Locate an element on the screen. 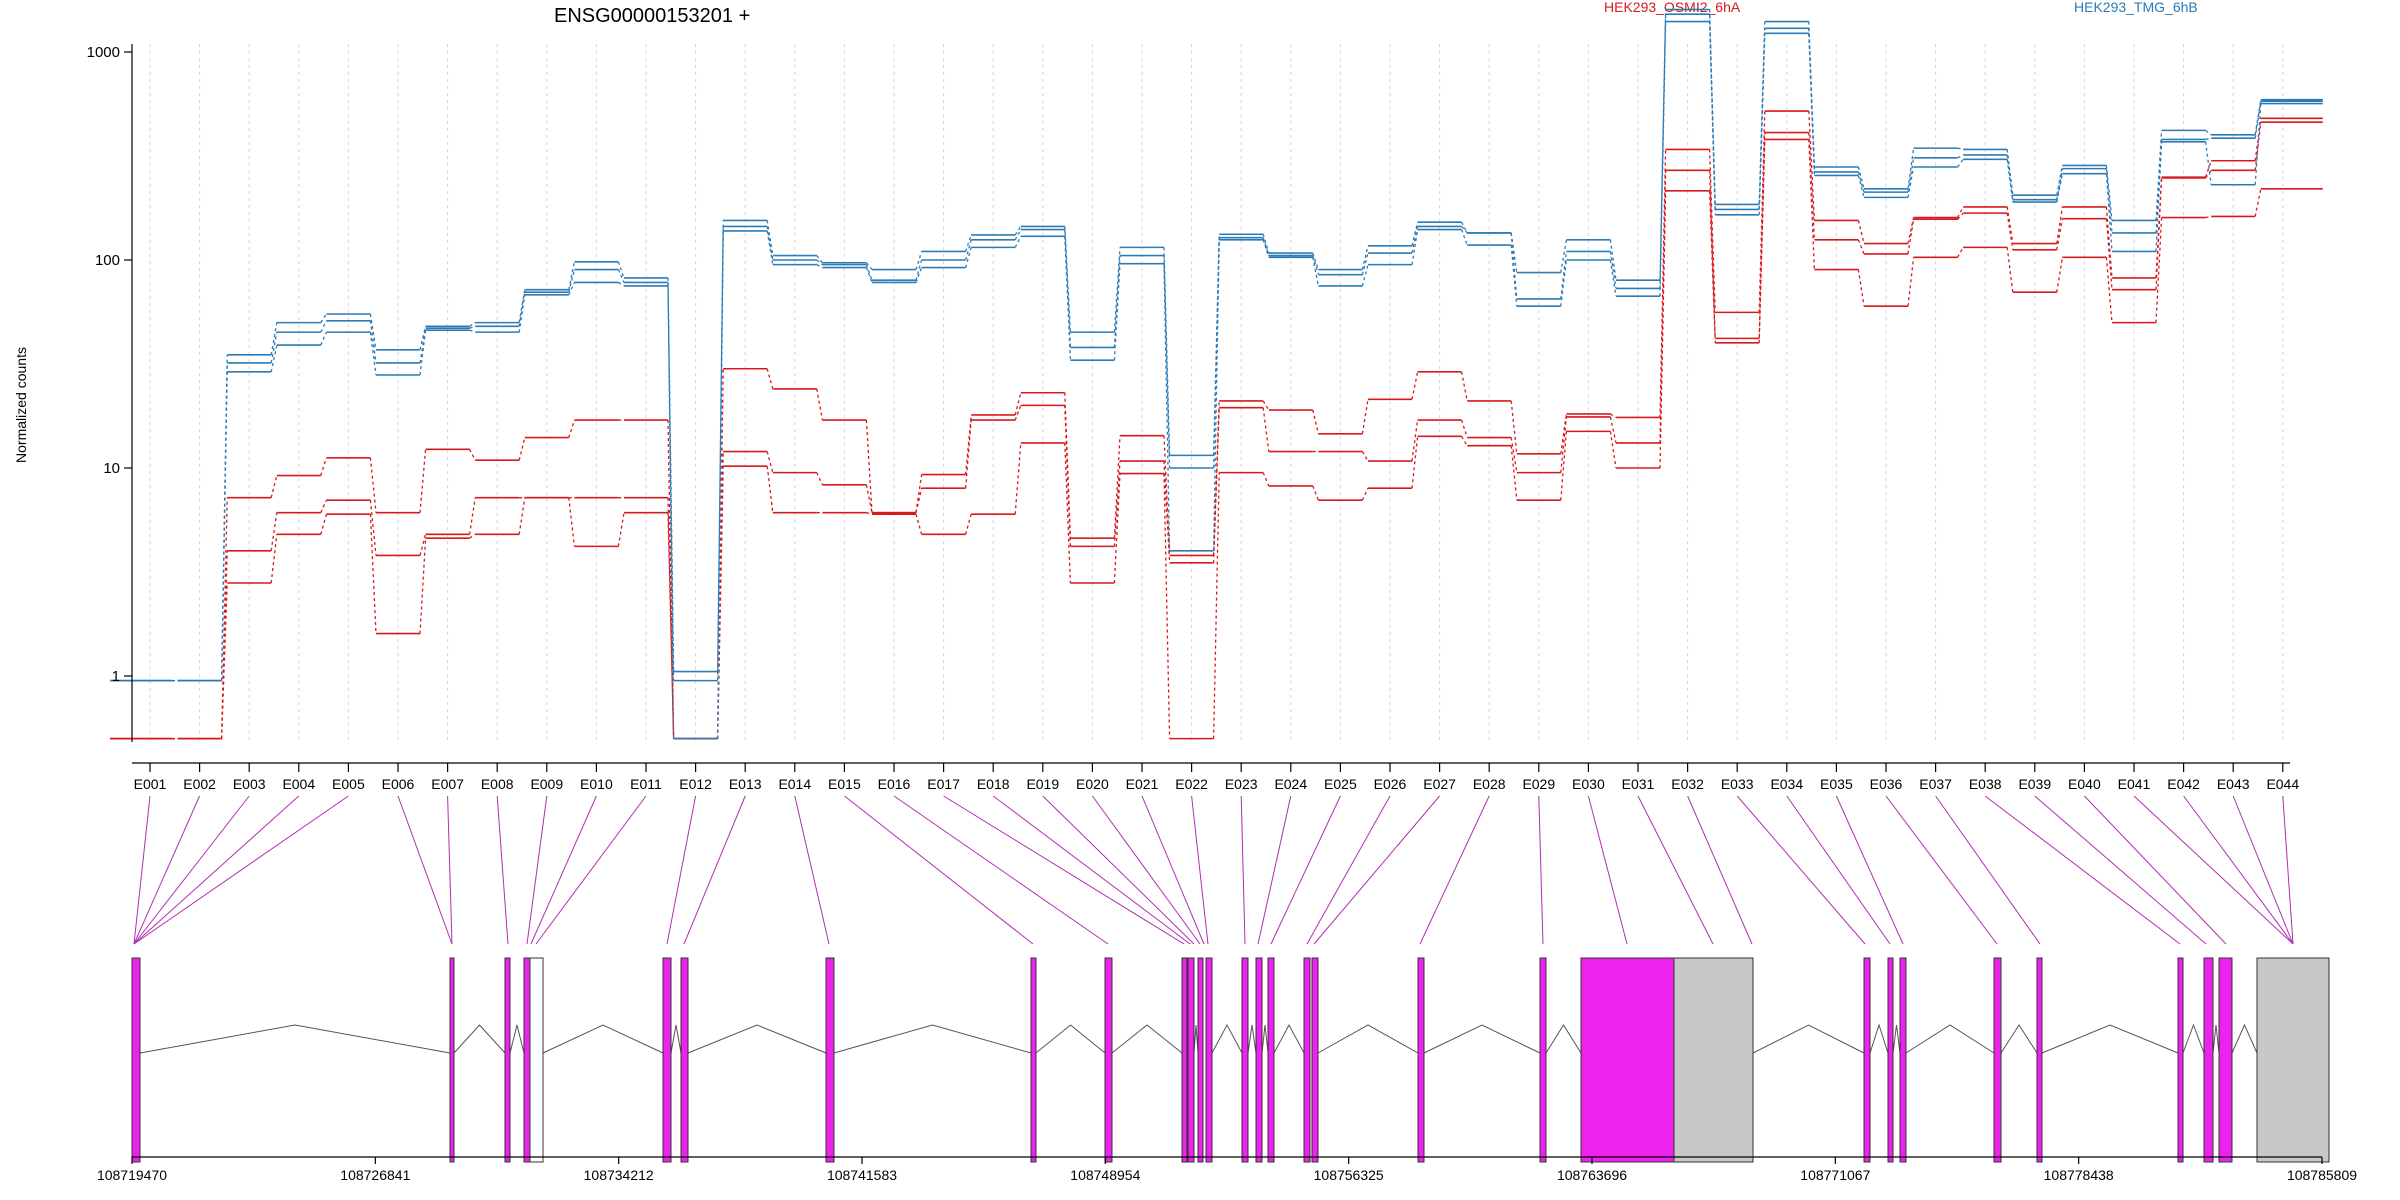 The image size is (2400, 1200). exon-label: E044 is located at coordinates (2282, 784).